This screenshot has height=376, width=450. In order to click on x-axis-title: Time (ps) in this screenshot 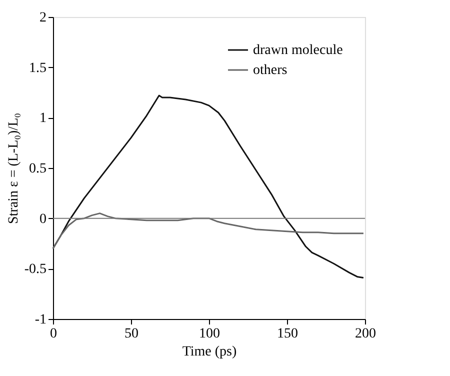, I will do `click(209, 352)`.